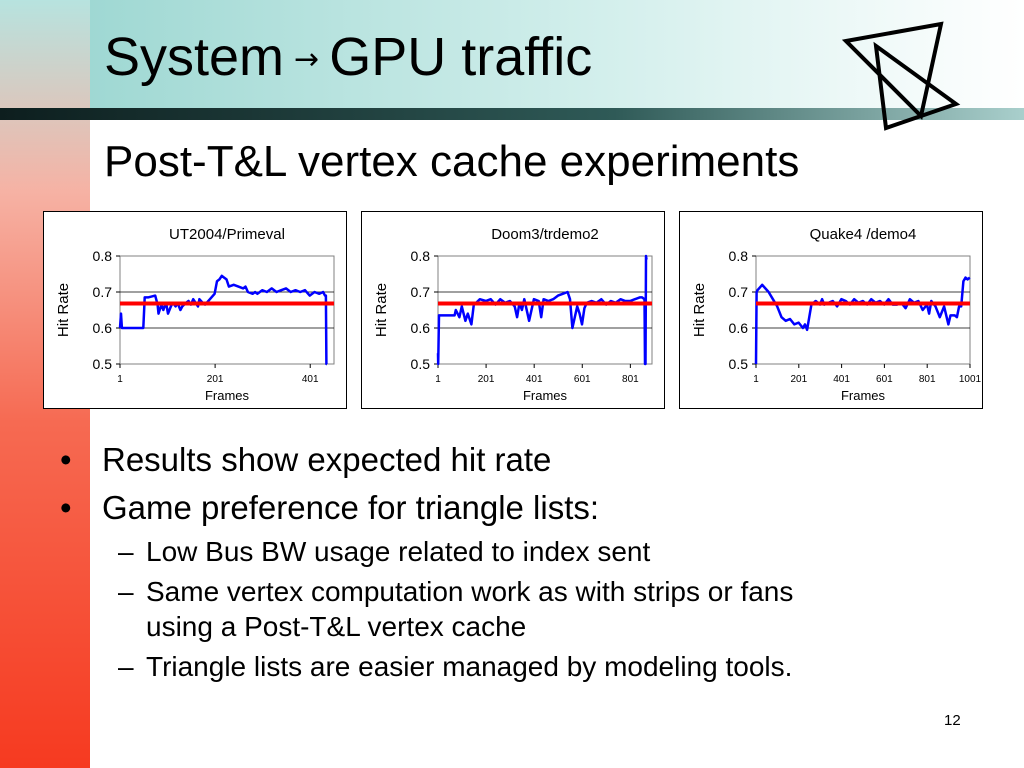 This screenshot has width=1024, height=768. I want to click on x-tick-label: 1001, so click(970, 379).